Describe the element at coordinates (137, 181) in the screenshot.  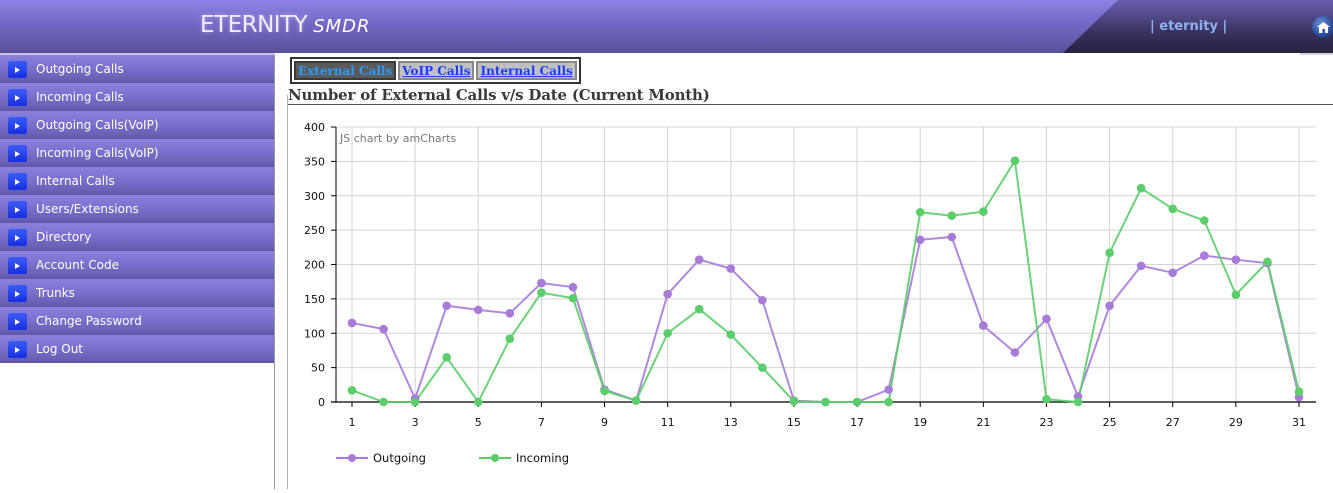
I see `sidebar-item-internal-calls: Internal Calls` at that location.